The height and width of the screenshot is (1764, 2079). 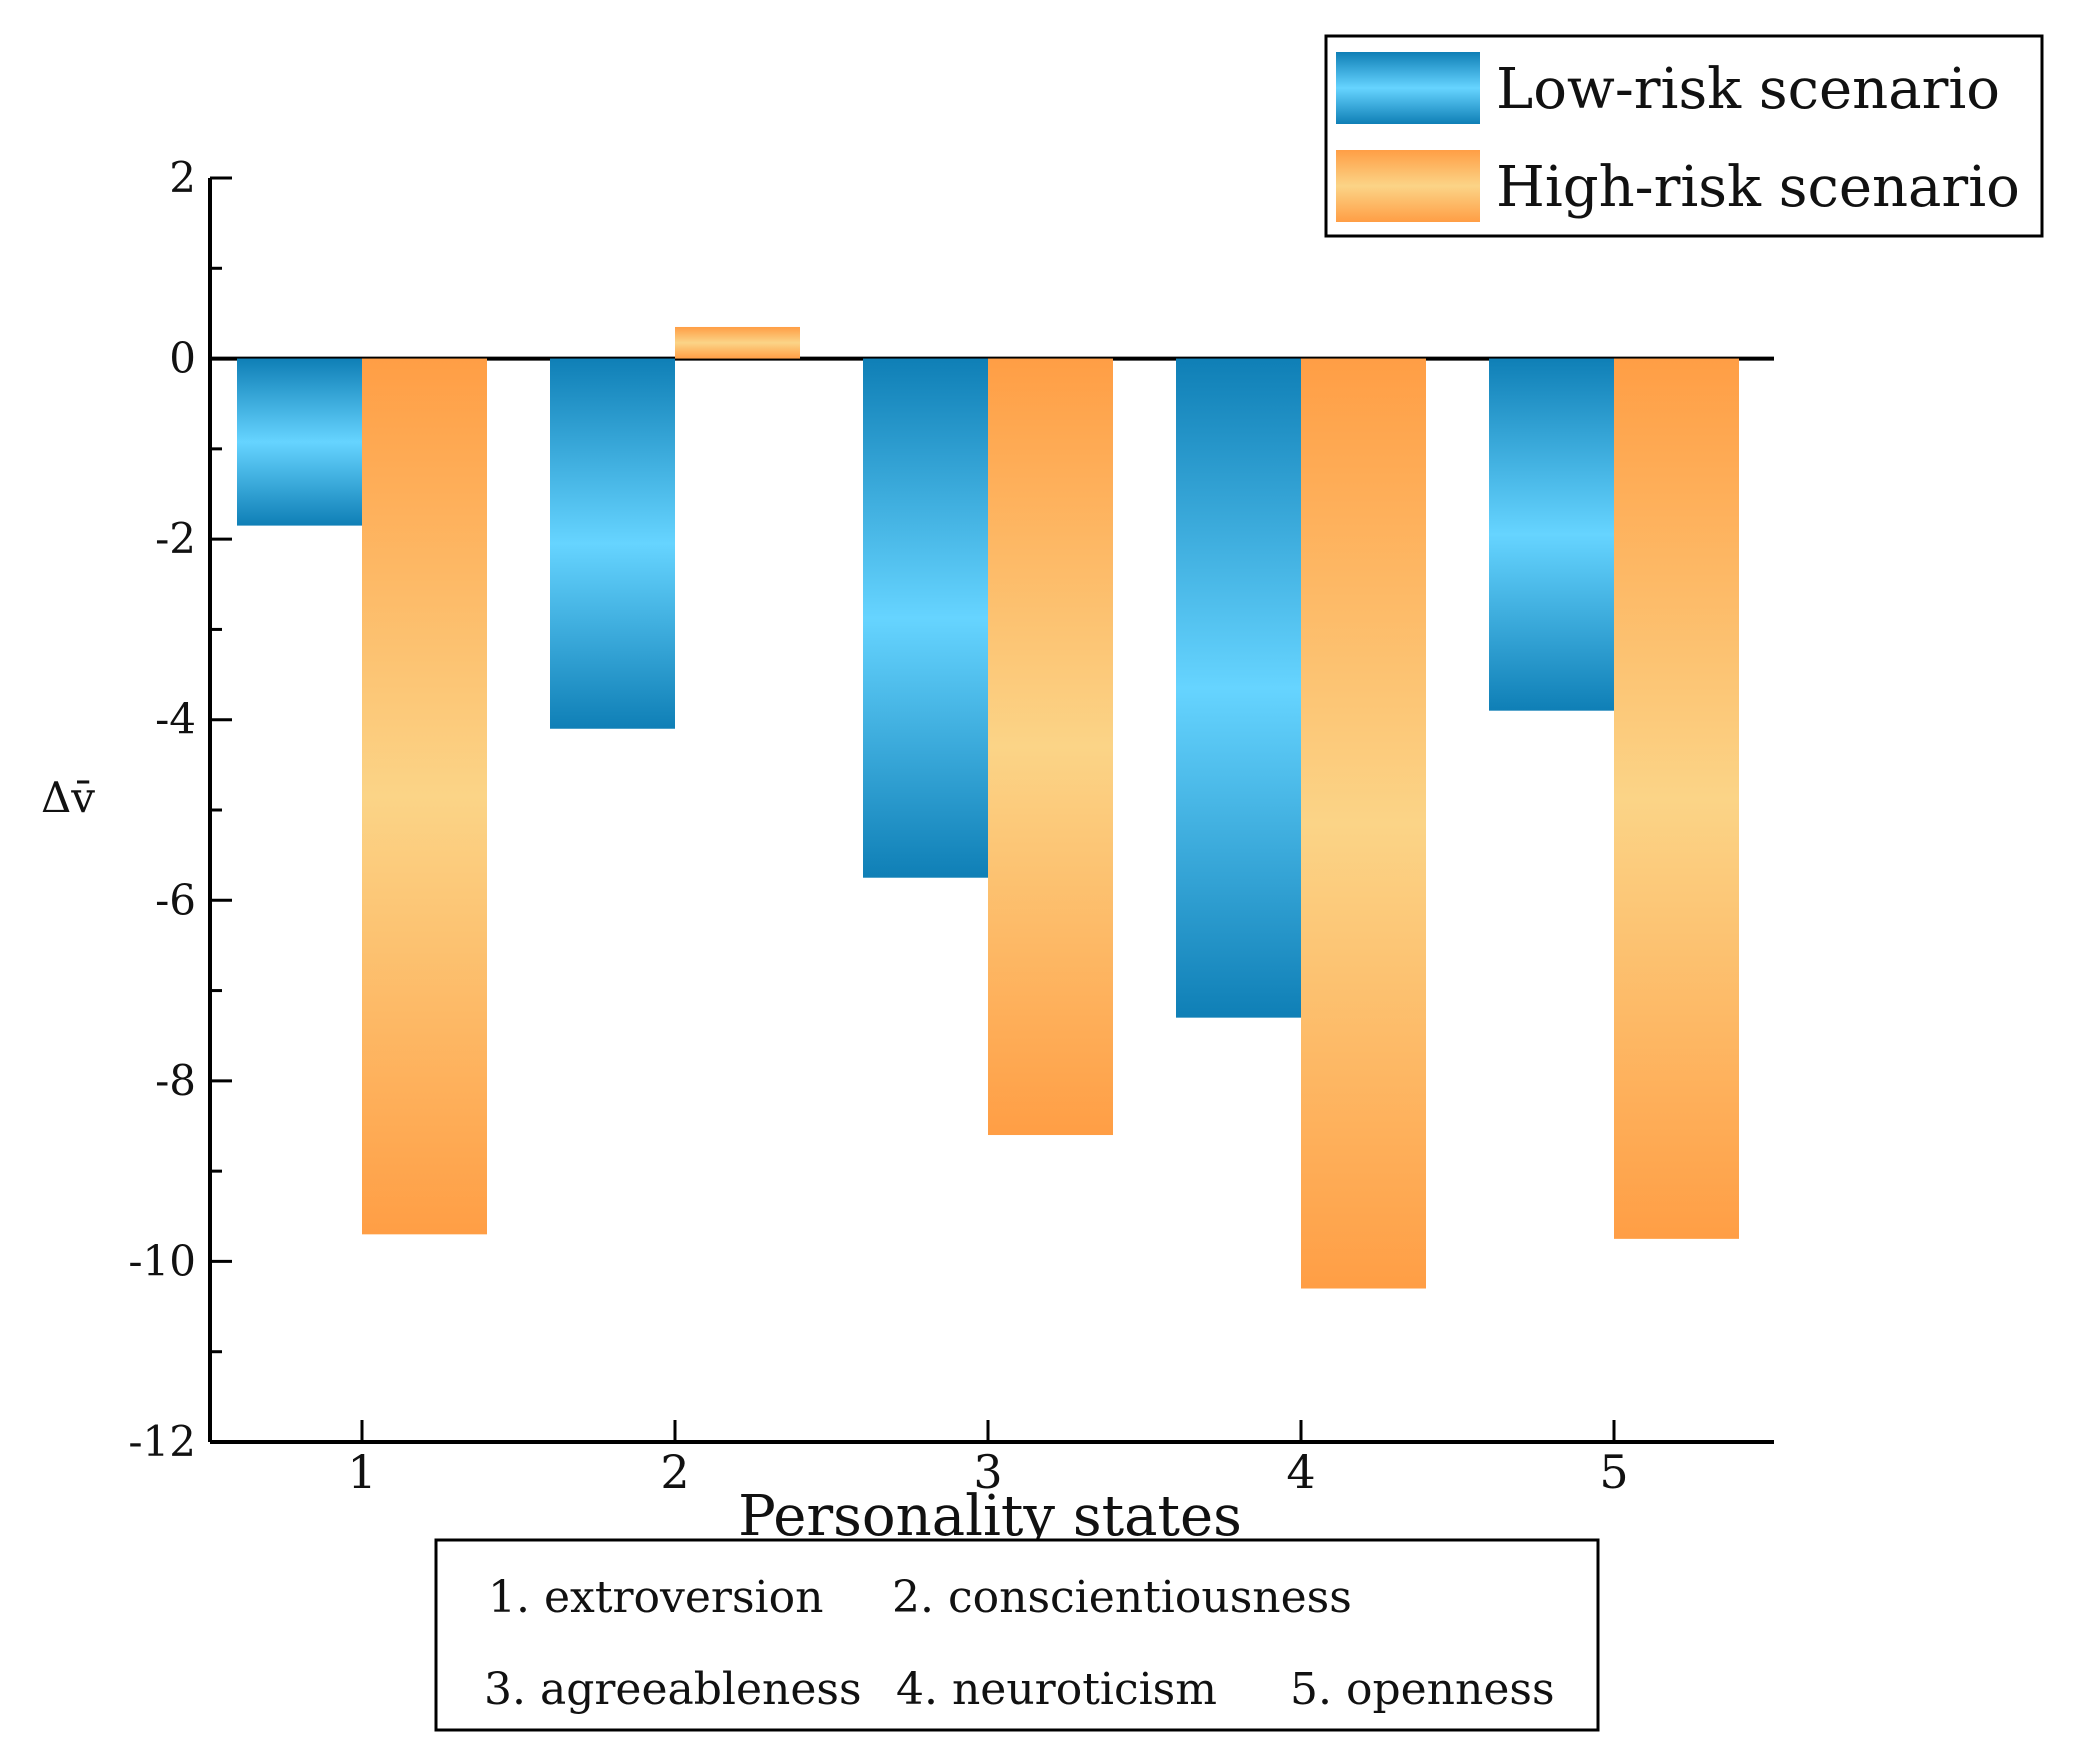 I want to click on y-tick-label: -10, so click(x=162, y=1260).